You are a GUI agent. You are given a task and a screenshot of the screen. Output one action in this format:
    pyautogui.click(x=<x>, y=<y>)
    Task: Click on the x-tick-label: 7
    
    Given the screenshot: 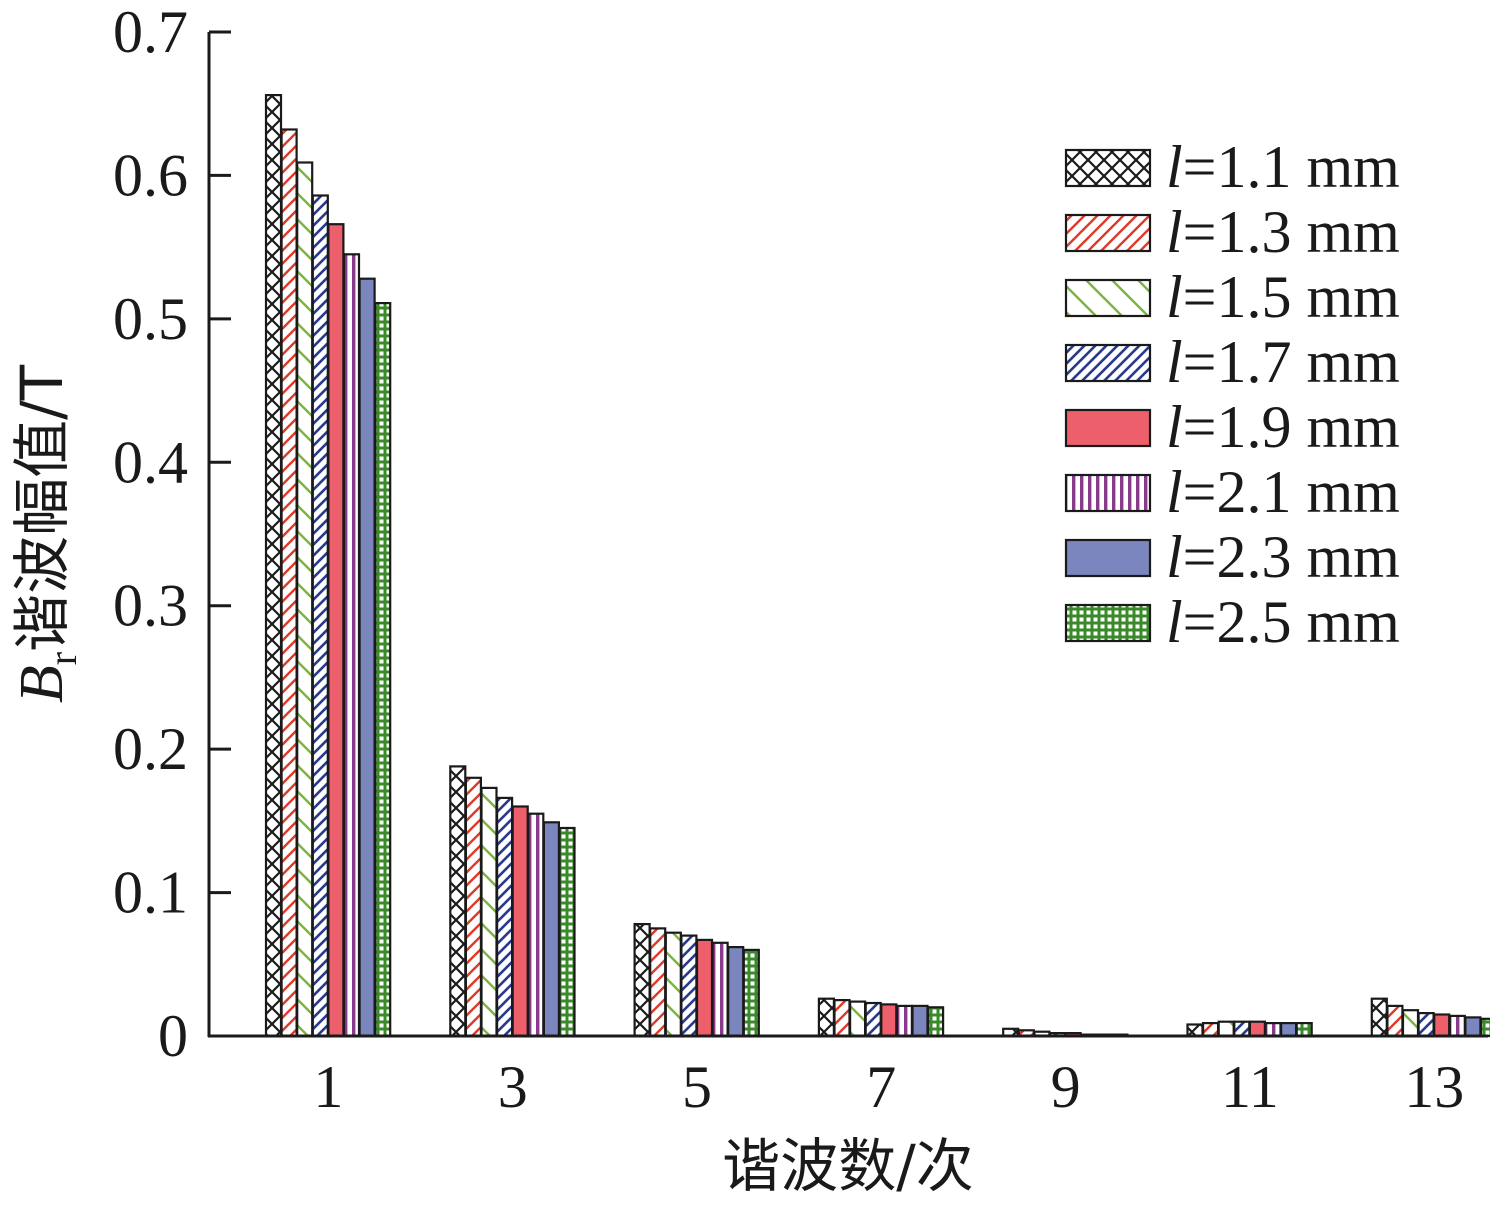 What is the action you would take?
    pyautogui.click(x=881, y=1087)
    